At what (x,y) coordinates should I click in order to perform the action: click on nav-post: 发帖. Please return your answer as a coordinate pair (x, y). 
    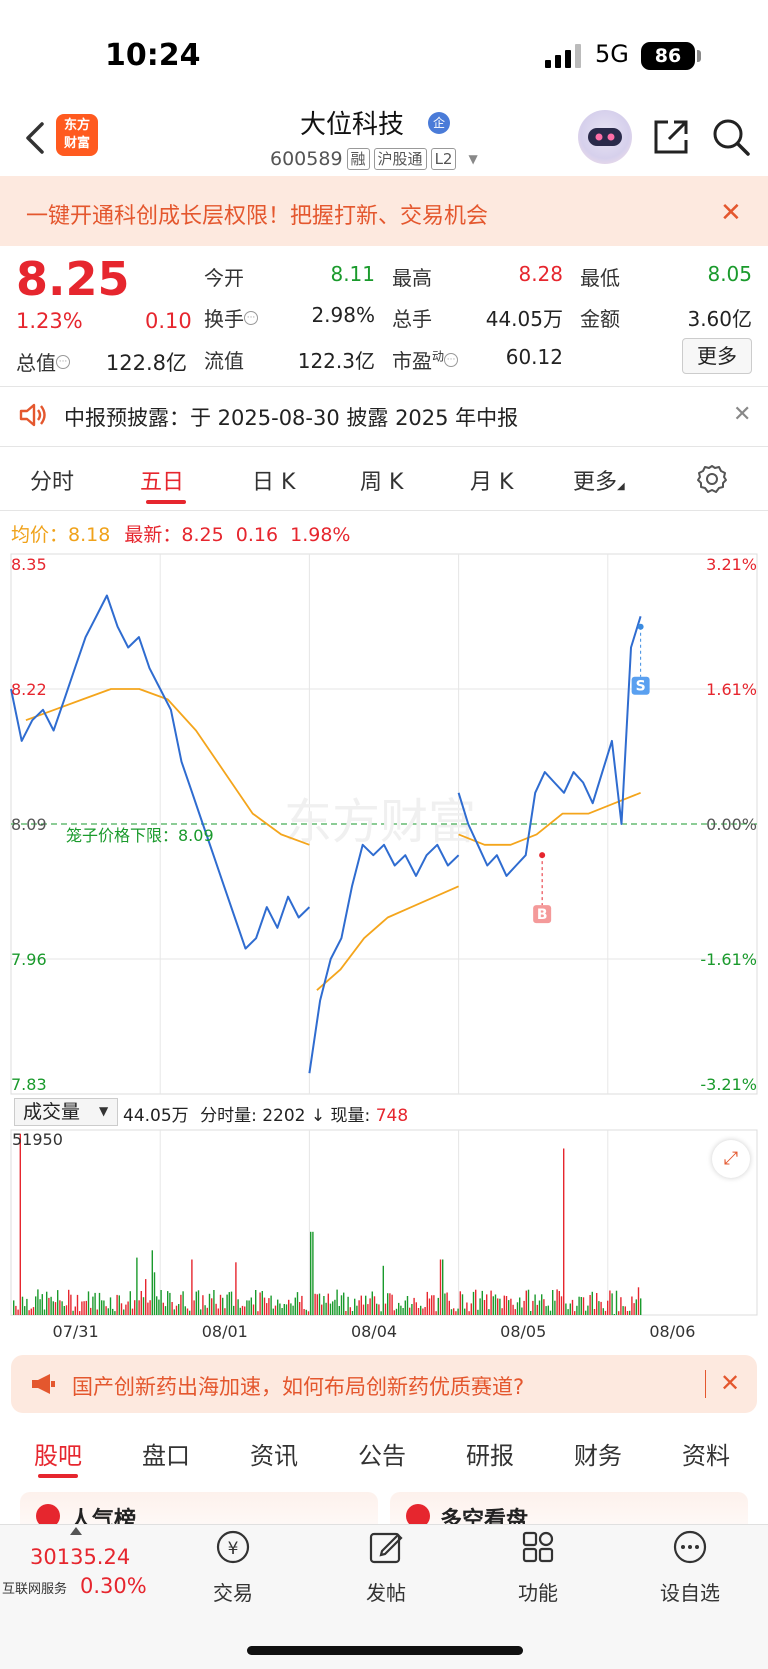
    Looking at the image, I should click on (386, 1566).